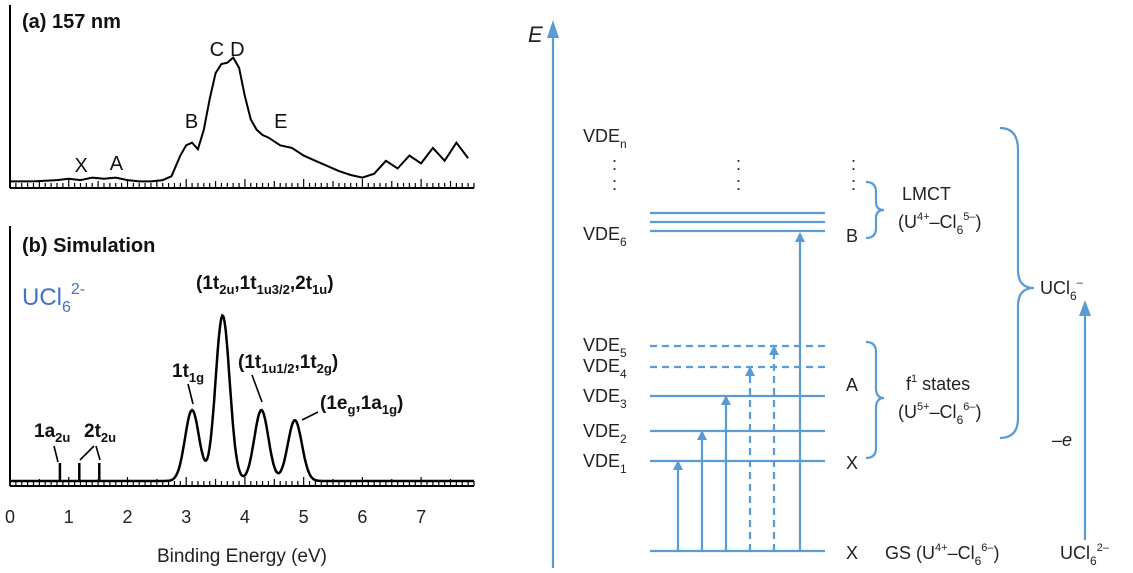 The width and height of the screenshot is (1133, 573). What do you see at coordinates (926, 194) in the screenshot?
I see `lmct-title: LMCT` at bounding box center [926, 194].